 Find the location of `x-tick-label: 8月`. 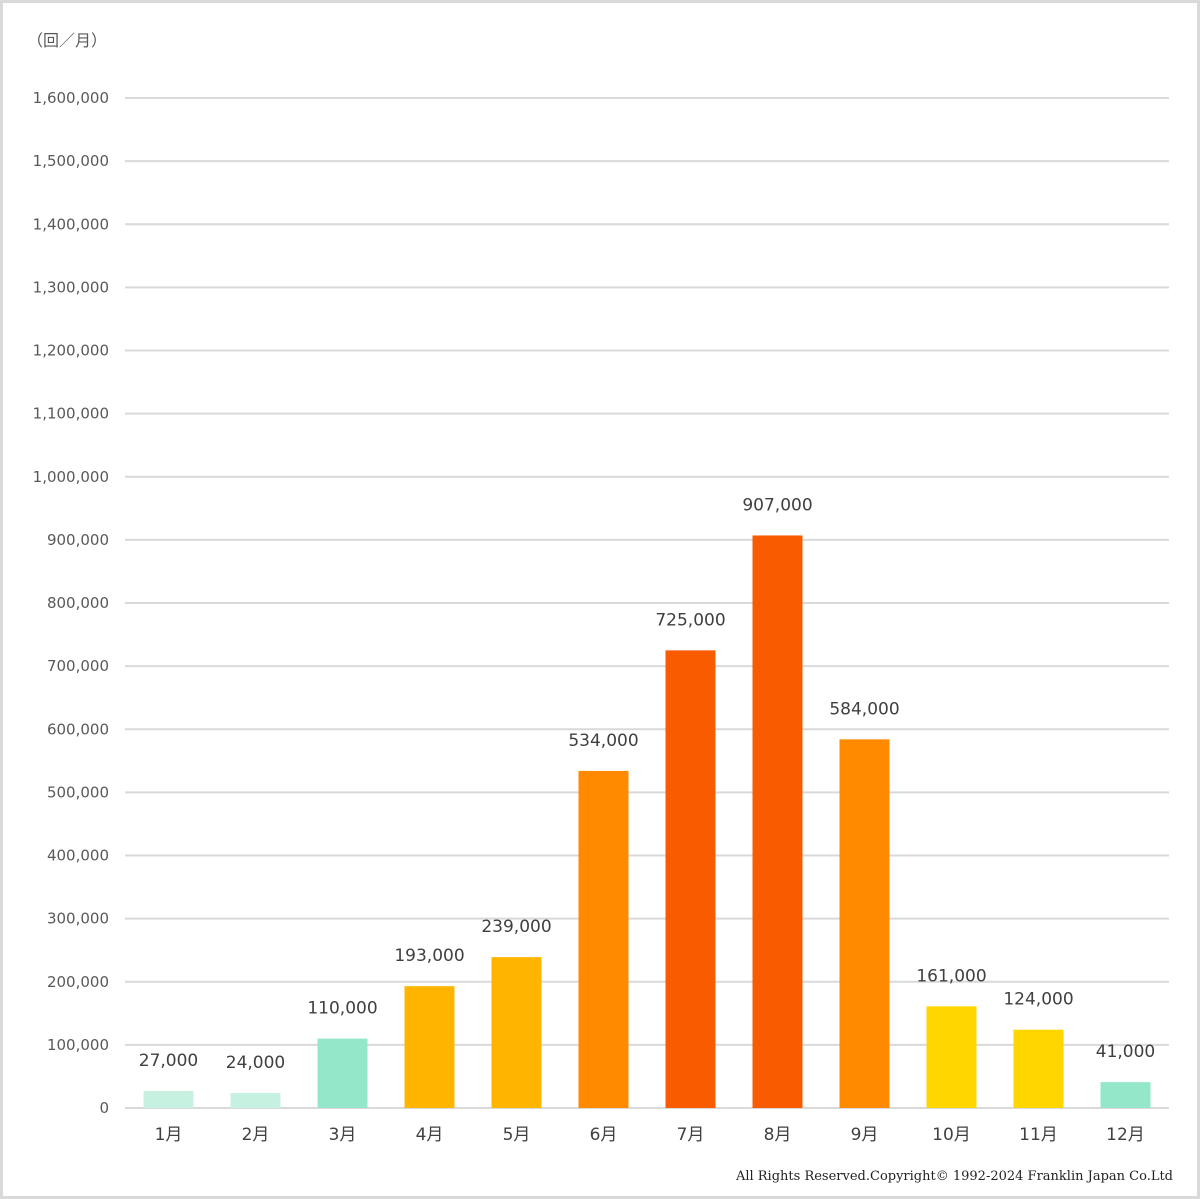

x-tick-label: 8月 is located at coordinates (778, 1135).